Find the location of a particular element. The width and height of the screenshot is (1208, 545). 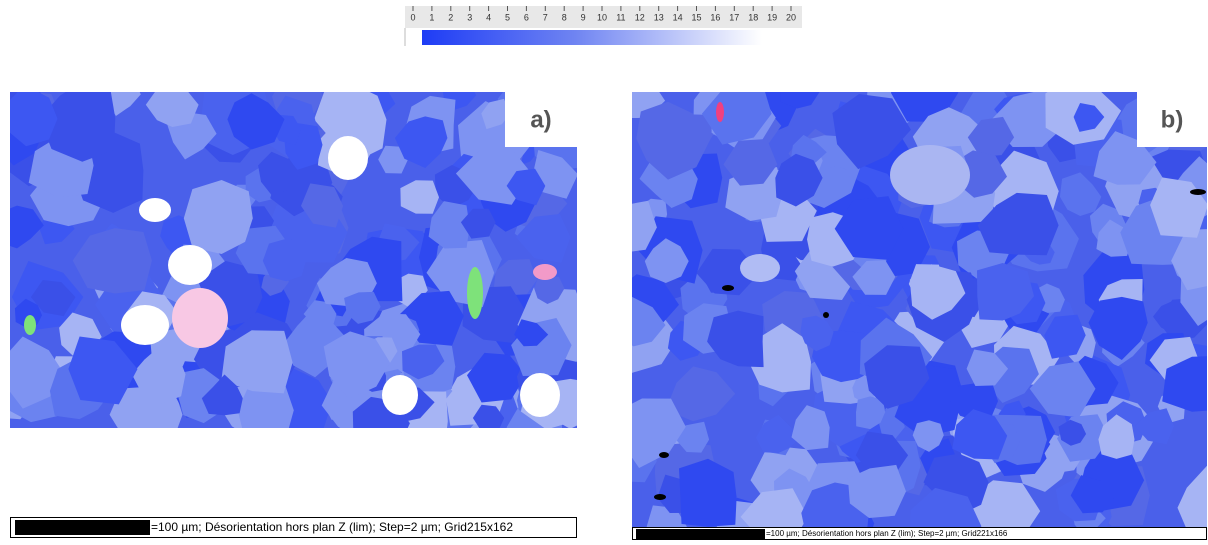

tick-label: 3 is located at coordinates (469, 17).